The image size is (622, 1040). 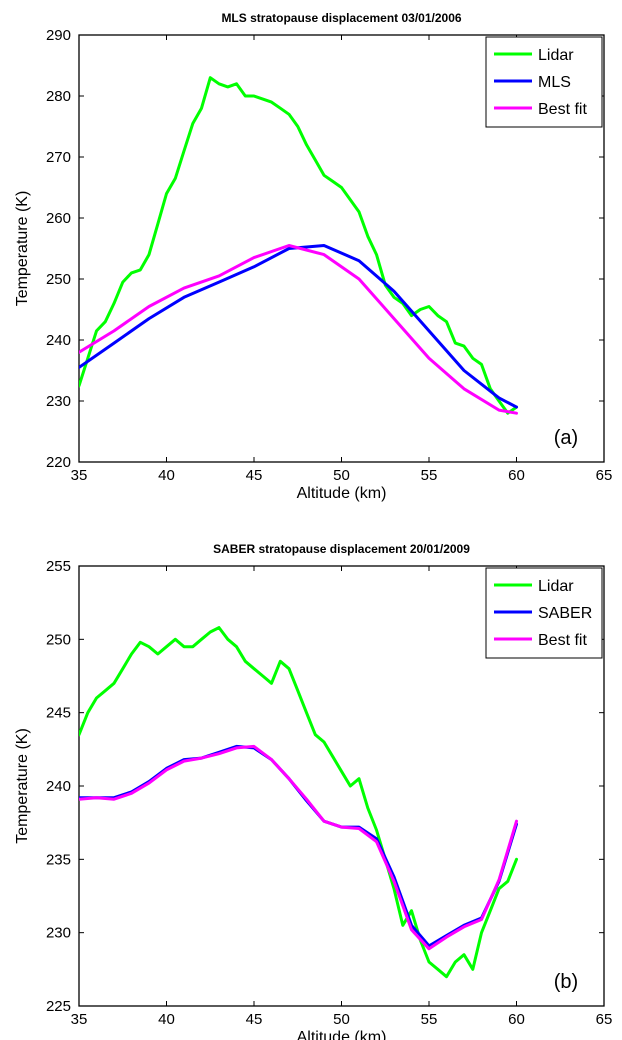 I want to click on panel-a-y-tick-label: 260, so click(x=58, y=218).